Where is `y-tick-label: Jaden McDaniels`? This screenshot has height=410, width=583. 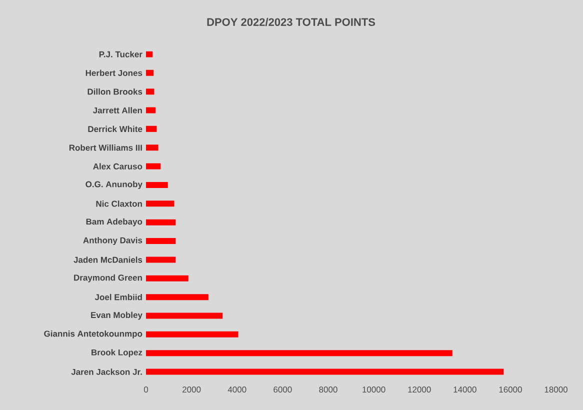 y-tick-label: Jaden McDaniels is located at coordinates (108, 259).